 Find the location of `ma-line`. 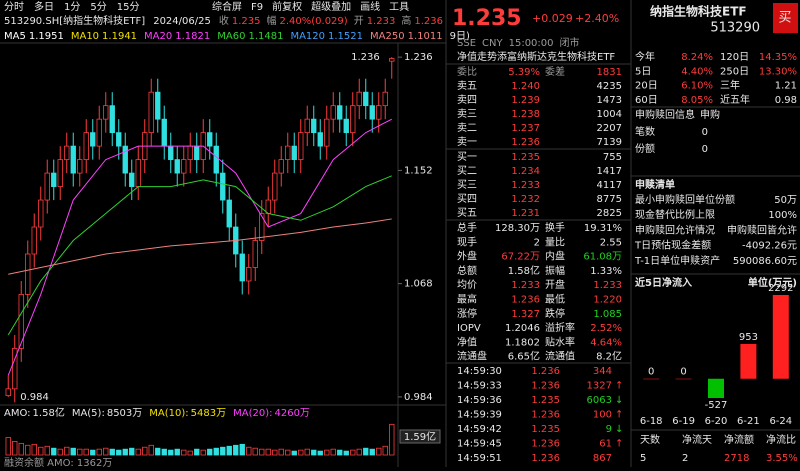

ma-line is located at coordinates (200, 246).